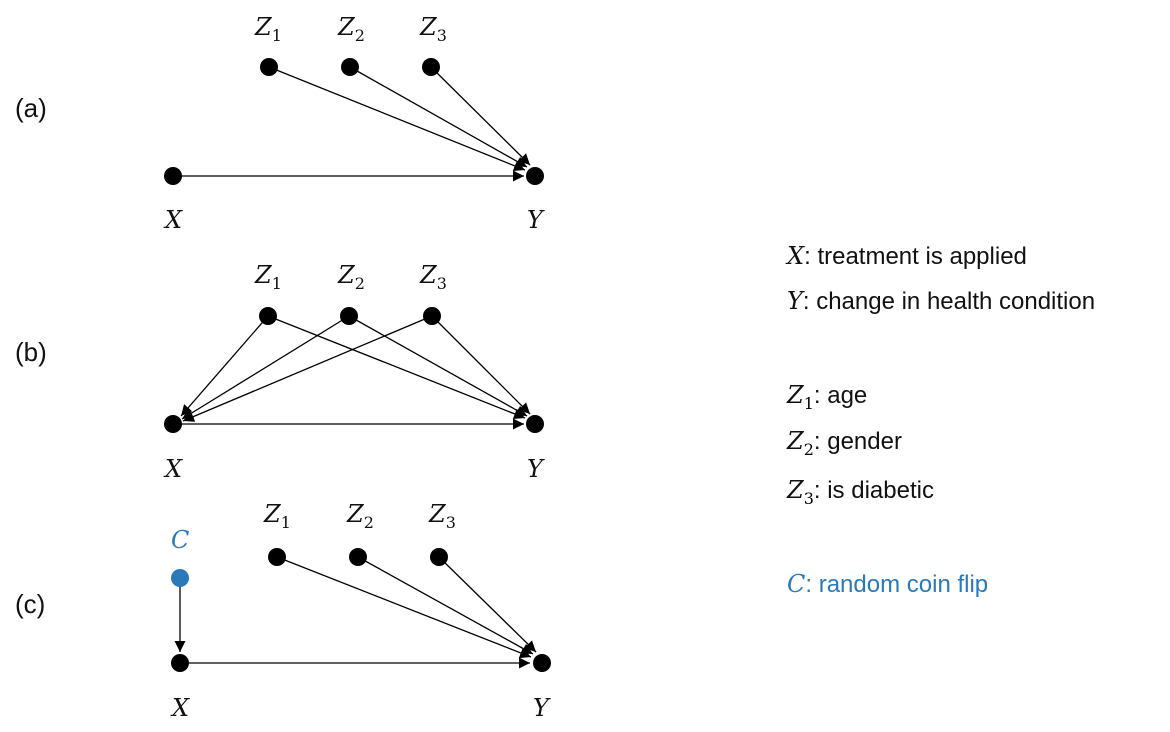 The height and width of the screenshot is (732, 1170). I want to click on legend-item-c: C: random coin flip, so click(887, 584).